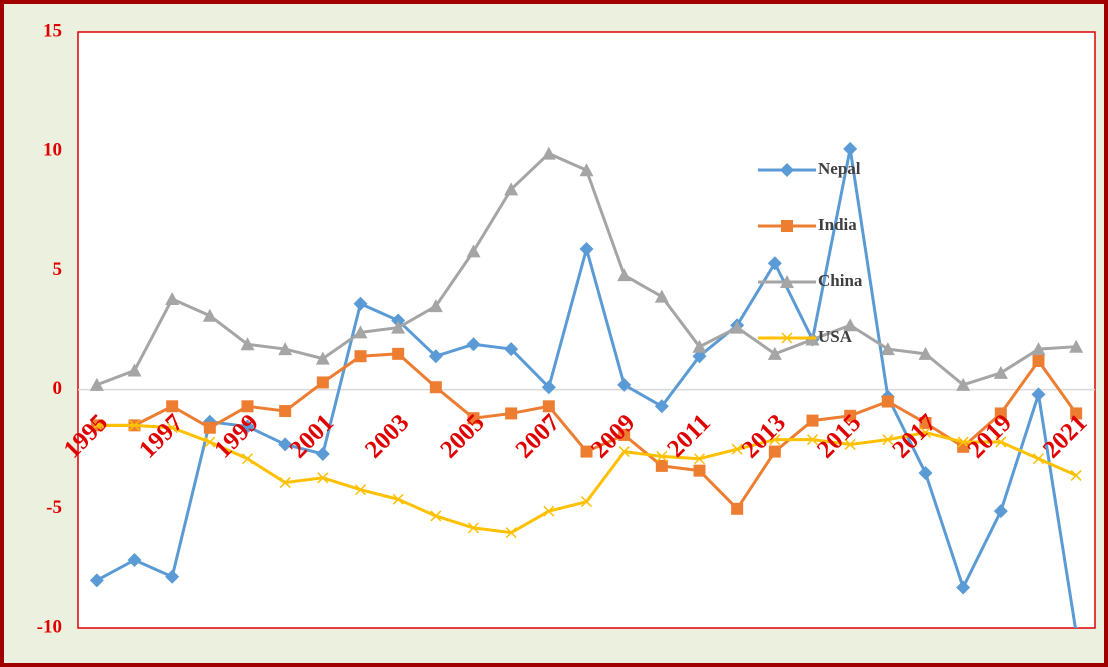  What do you see at coordinates (835, 336) in the screenshot?
I see `legend-label: USA` at bounding box center [835, 336].